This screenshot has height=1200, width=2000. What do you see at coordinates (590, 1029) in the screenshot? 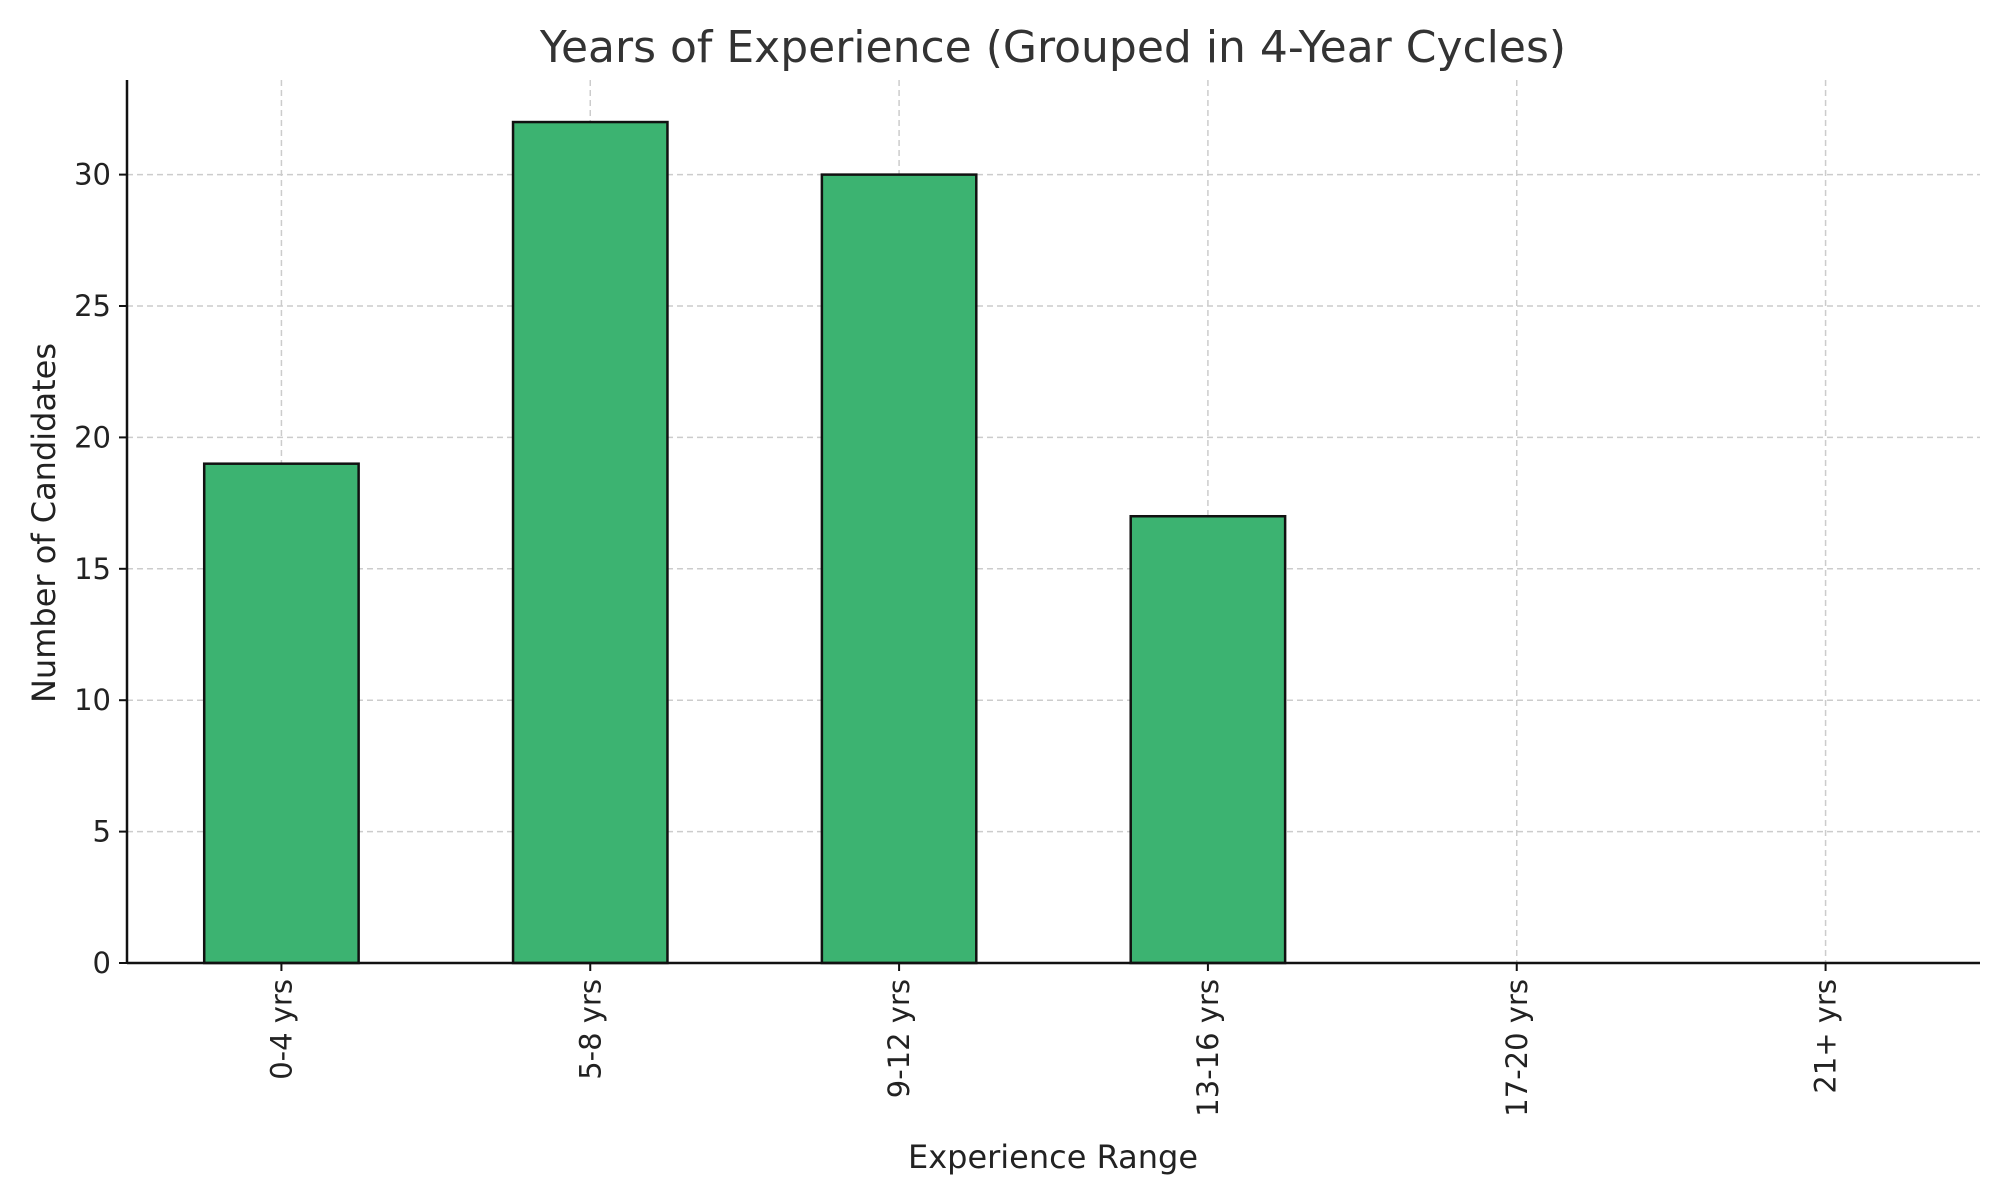
I see `x-tick-label: 5-8 yrs` at bounding box center [590, 1029].